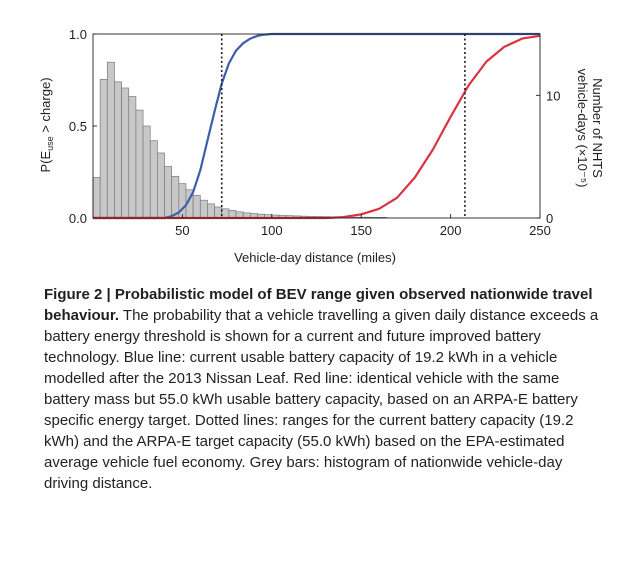 The image size is (640, 568). What do you see at coordinates (343, 126) in the screenshot?
I see `reference-lines` at bounding box center [343, 126].